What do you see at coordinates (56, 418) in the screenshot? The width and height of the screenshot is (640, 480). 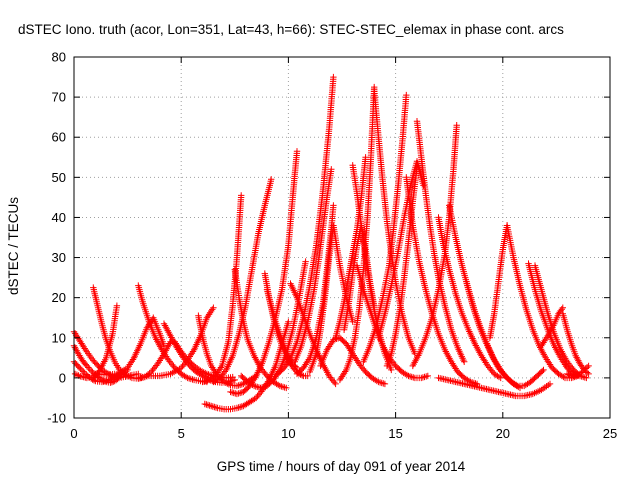 I see `y-tick-label: -10` at bounding box center [56, 418].